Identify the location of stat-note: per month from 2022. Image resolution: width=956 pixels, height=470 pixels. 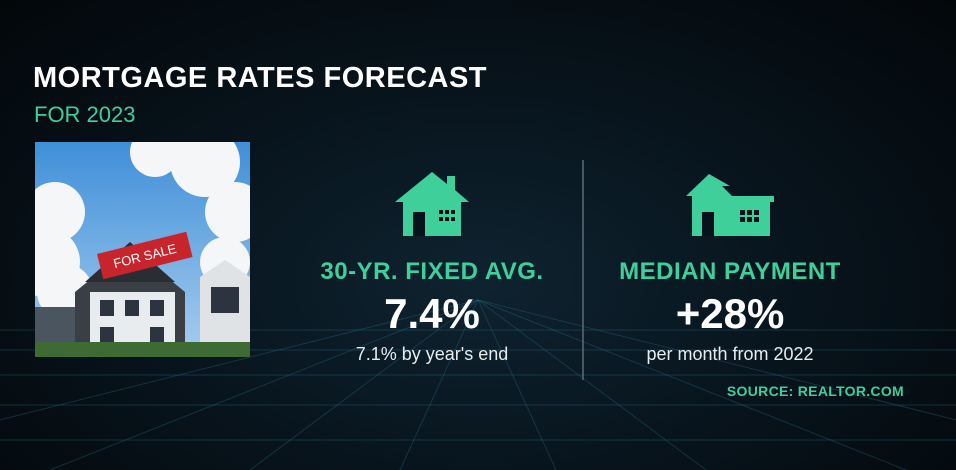
(730, 354).